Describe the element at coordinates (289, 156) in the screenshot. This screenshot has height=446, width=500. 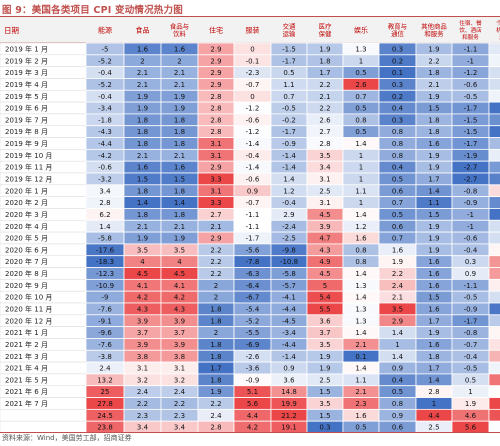
I see `cell-value: -1.4` at that location.